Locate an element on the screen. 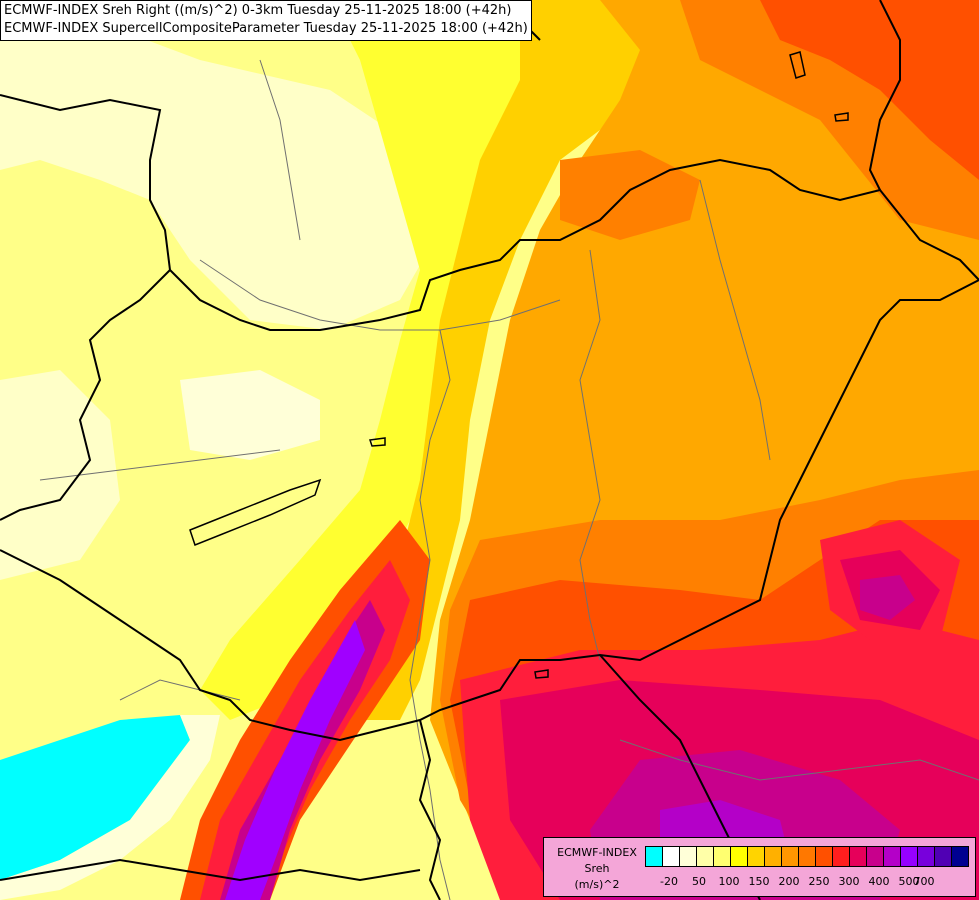 The width and height of the screenshot is (979, 900). legend-swatches is located at coordinates (807, 856).